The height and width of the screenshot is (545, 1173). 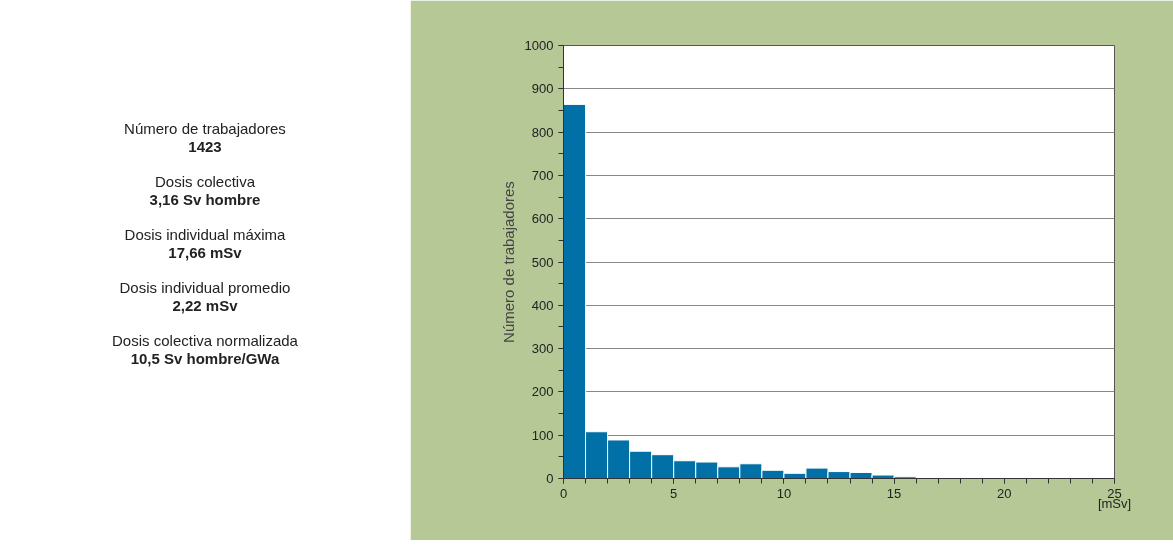 What do you see at coordinates (542, 305) in the screenshot?
I see `y-tick-label: 400` at bounding box center [542, 305].